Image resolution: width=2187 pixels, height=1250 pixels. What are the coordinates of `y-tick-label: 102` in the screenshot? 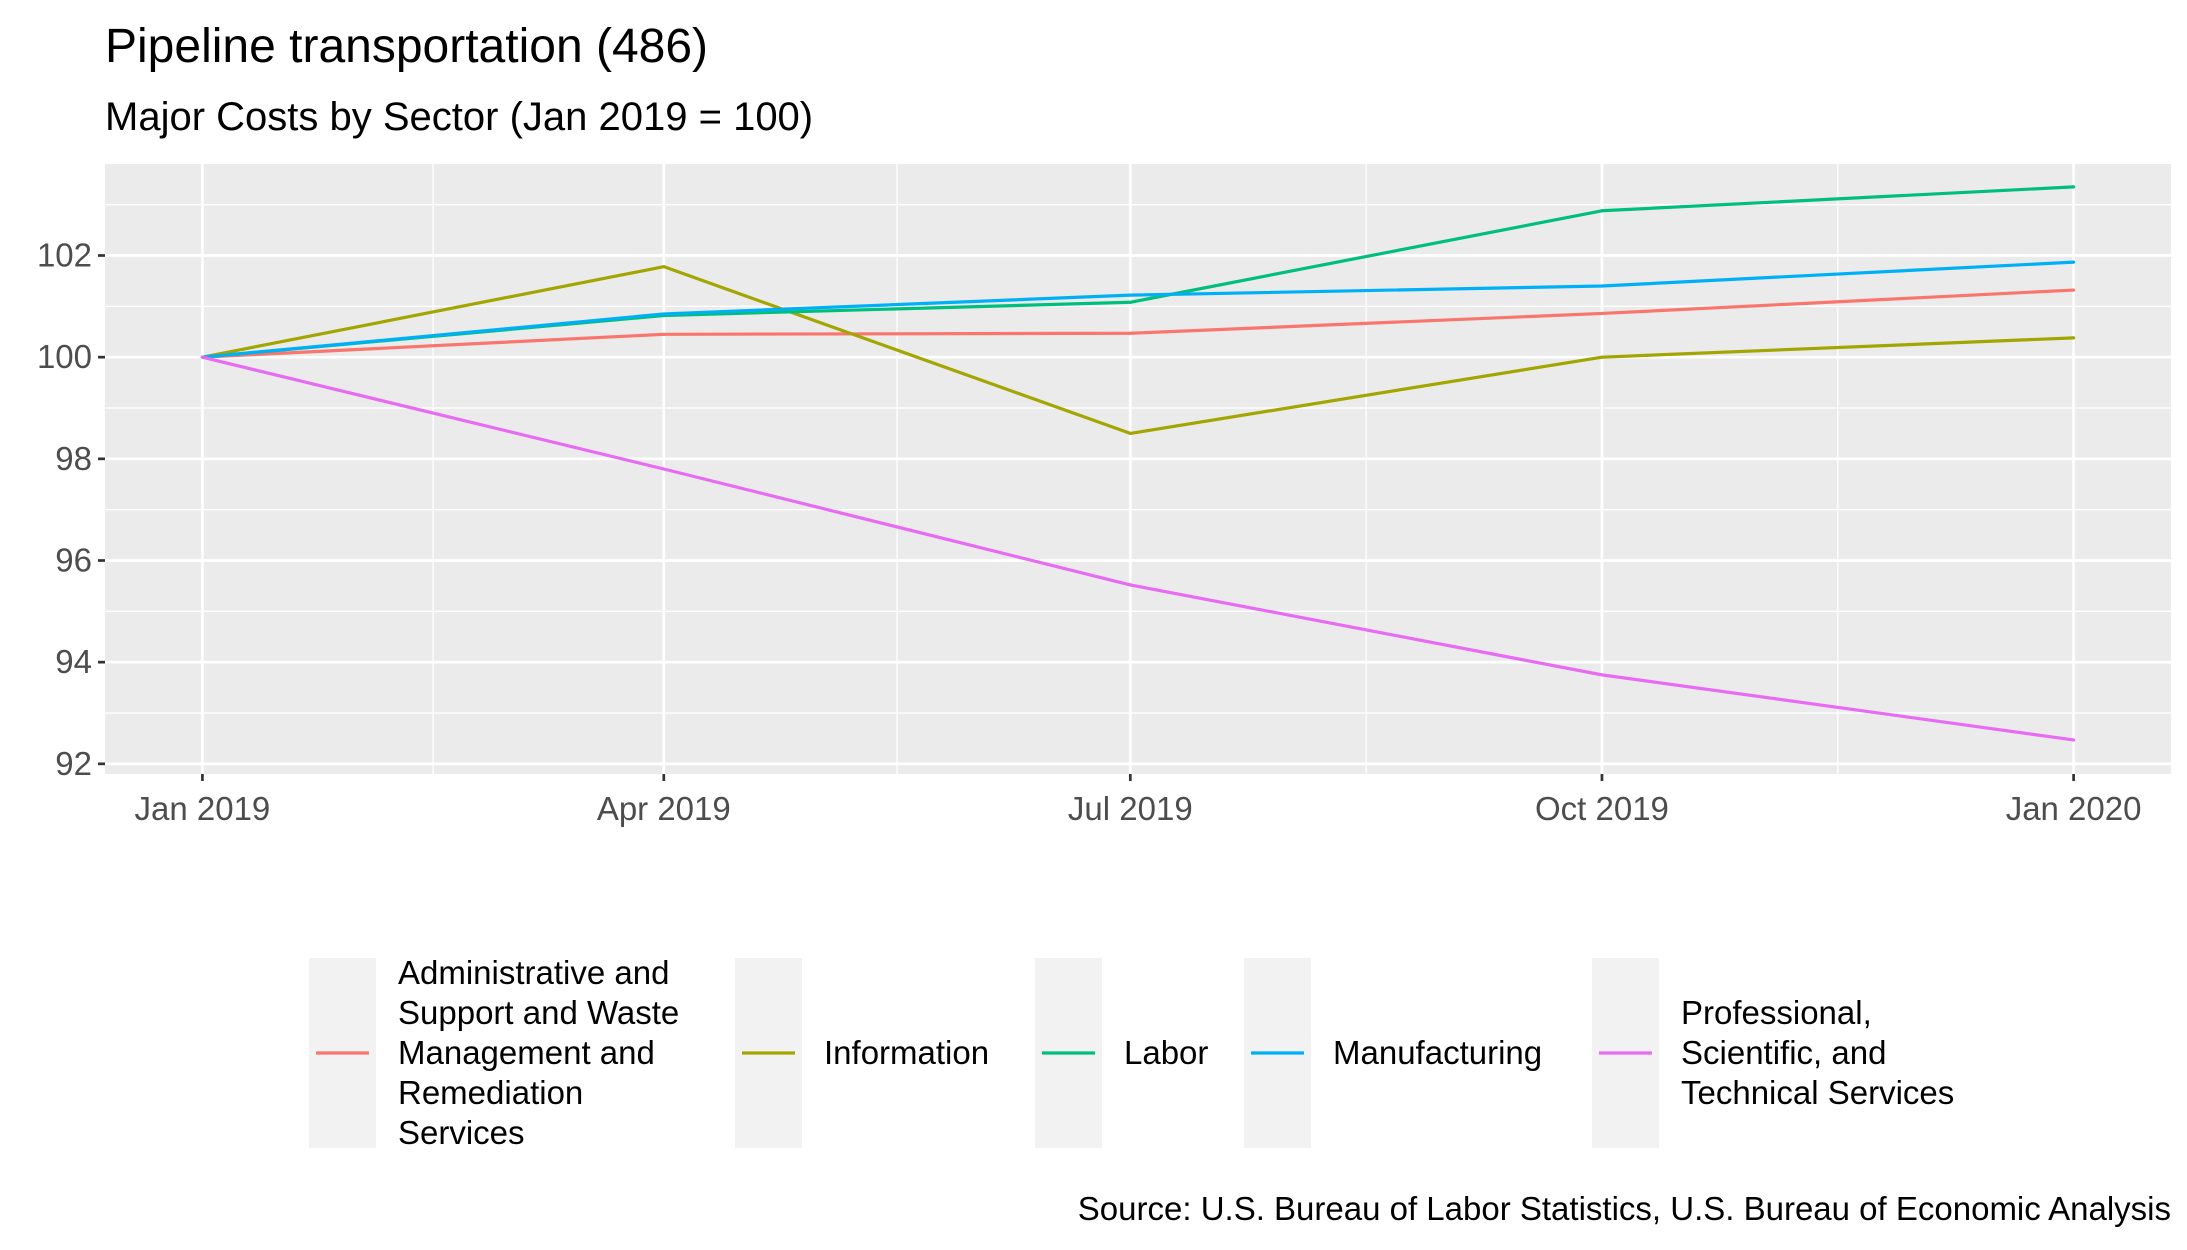 It's located at (64, 255).